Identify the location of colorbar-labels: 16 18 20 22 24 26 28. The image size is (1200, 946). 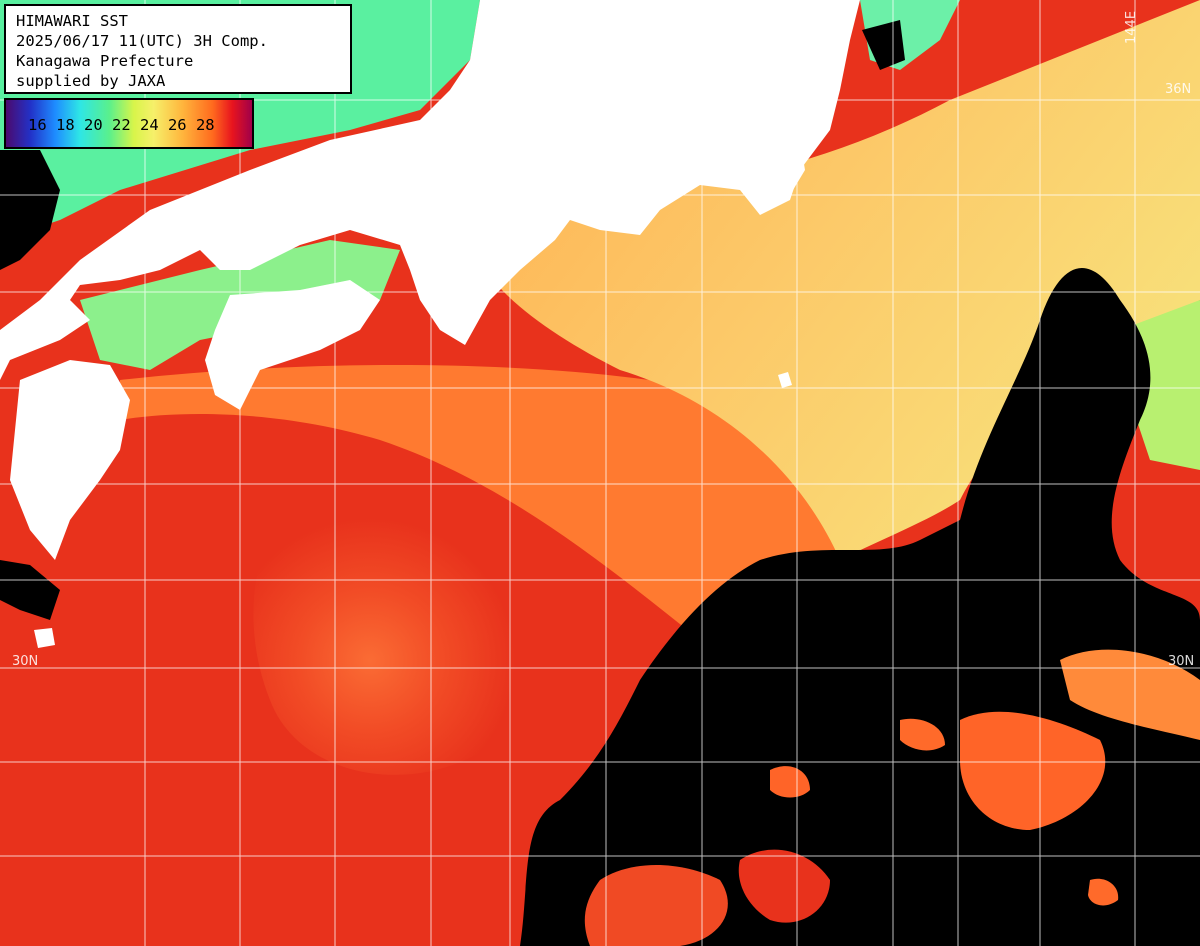
(121, 125).